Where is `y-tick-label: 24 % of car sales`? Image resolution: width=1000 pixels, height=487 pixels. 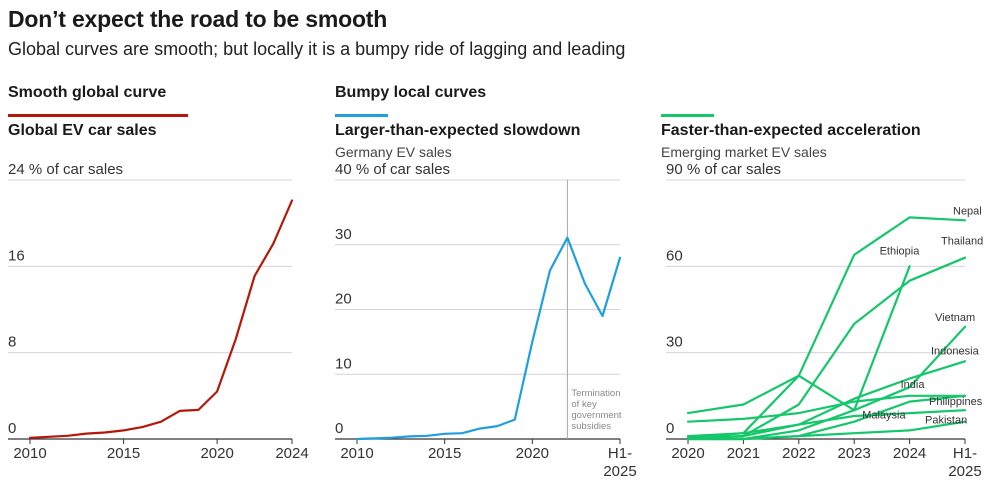
y-tick-label: 24 % of car sales is located at coordinates (65, 169).